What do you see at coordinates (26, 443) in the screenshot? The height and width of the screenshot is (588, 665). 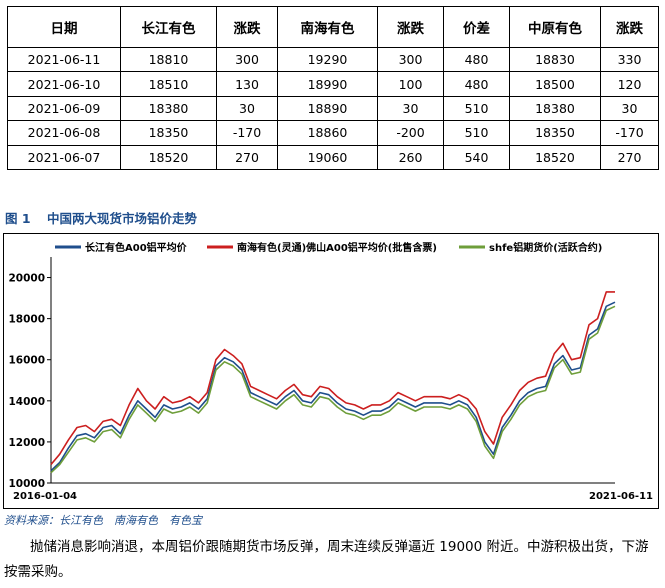 I see `y-tick-label: 12000` at bounding box center [26, 443].